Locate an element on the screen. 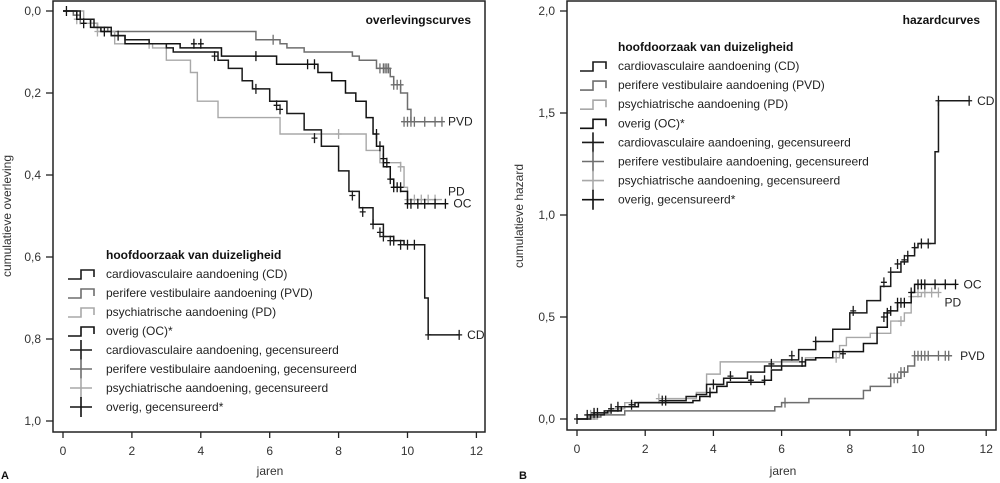 The width and height of the screenshot is (1000, 483). legend-entry: psychiatrische aandoening, gecensureerd is located at coordinates (199, 388).